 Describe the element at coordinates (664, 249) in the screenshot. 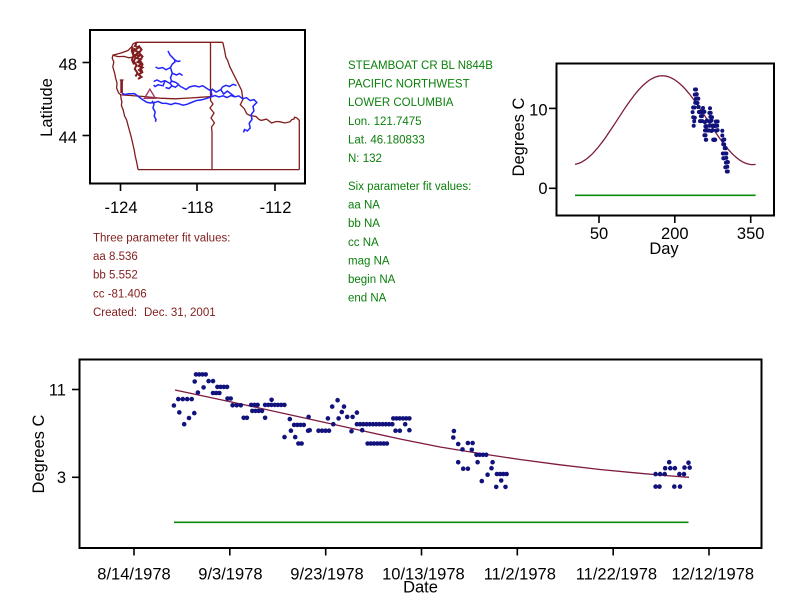

I see `svg-text: Day` at that location.